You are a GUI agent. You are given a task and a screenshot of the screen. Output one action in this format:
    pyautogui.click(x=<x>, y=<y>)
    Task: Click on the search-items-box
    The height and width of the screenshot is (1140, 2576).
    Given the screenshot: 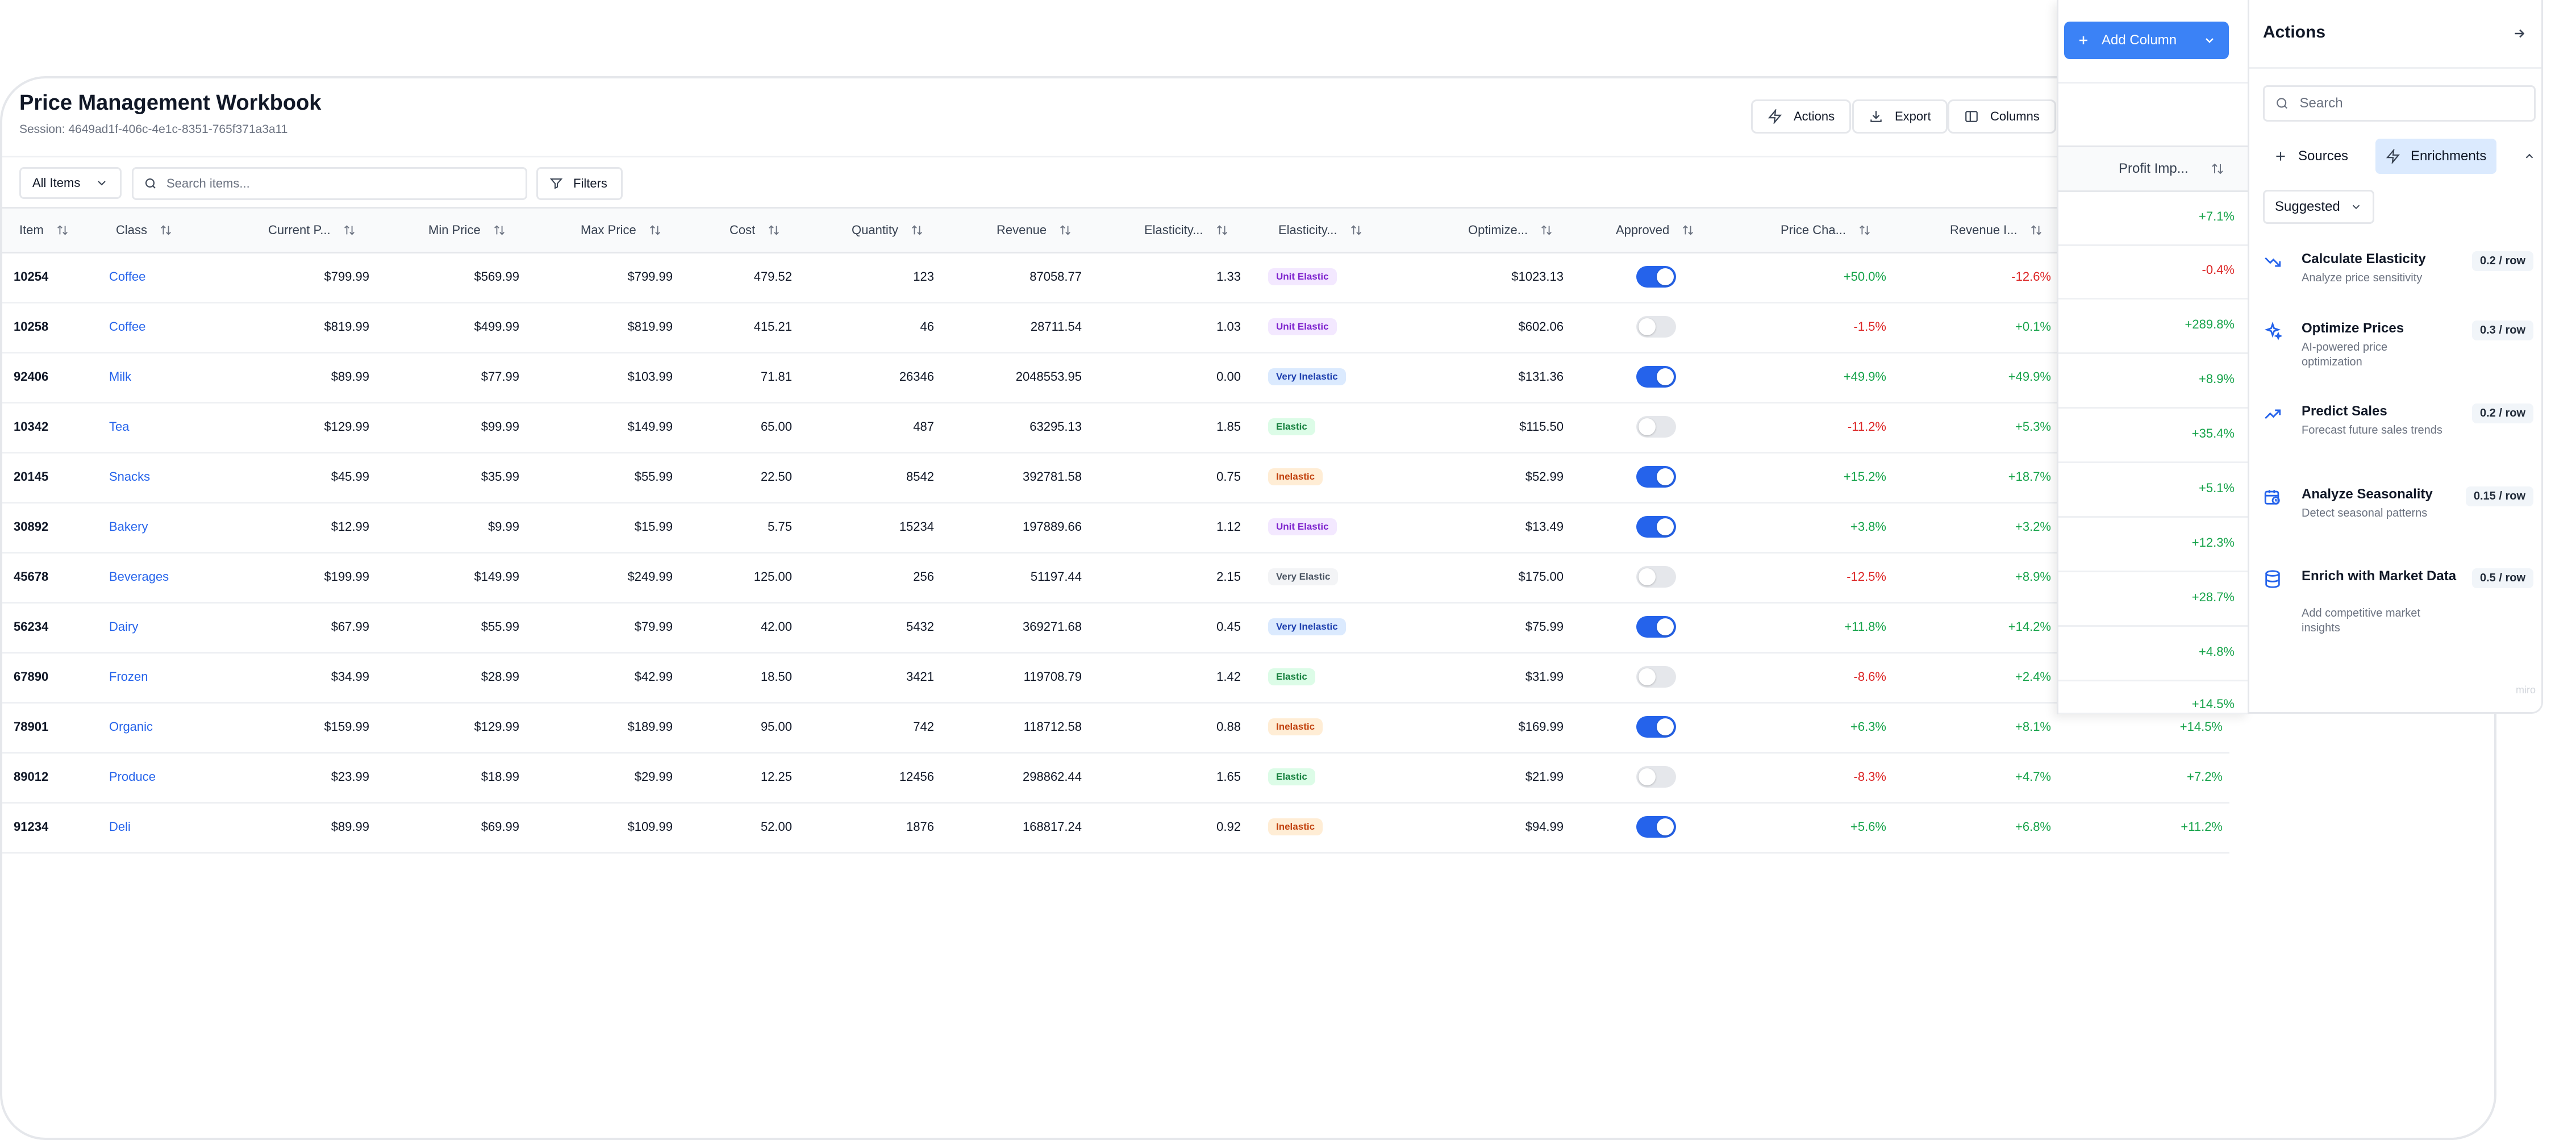 What is the action you would take?
    pyautogui.click(x=330, y=183)
    